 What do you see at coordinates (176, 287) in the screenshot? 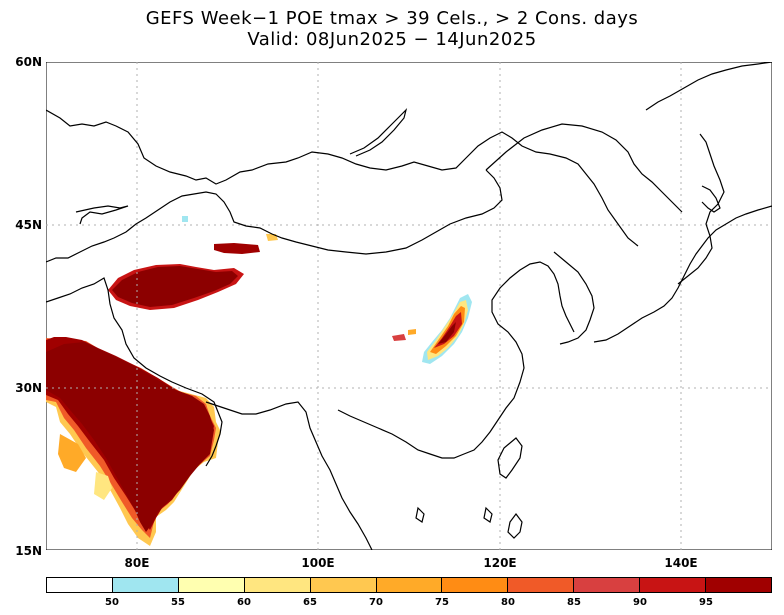
I see `heat-region-tarim-basin` at bounding box center [176, 287].